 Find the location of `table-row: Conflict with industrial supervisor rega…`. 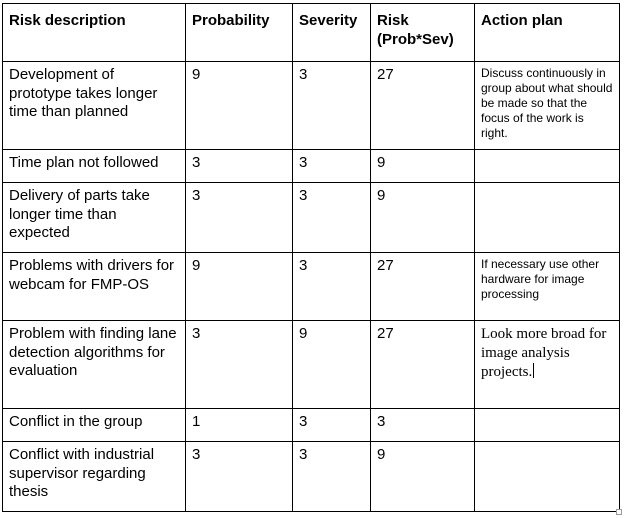

table-row: Conflict with industrial supervisor rega… is located at coordinates (311, 476).